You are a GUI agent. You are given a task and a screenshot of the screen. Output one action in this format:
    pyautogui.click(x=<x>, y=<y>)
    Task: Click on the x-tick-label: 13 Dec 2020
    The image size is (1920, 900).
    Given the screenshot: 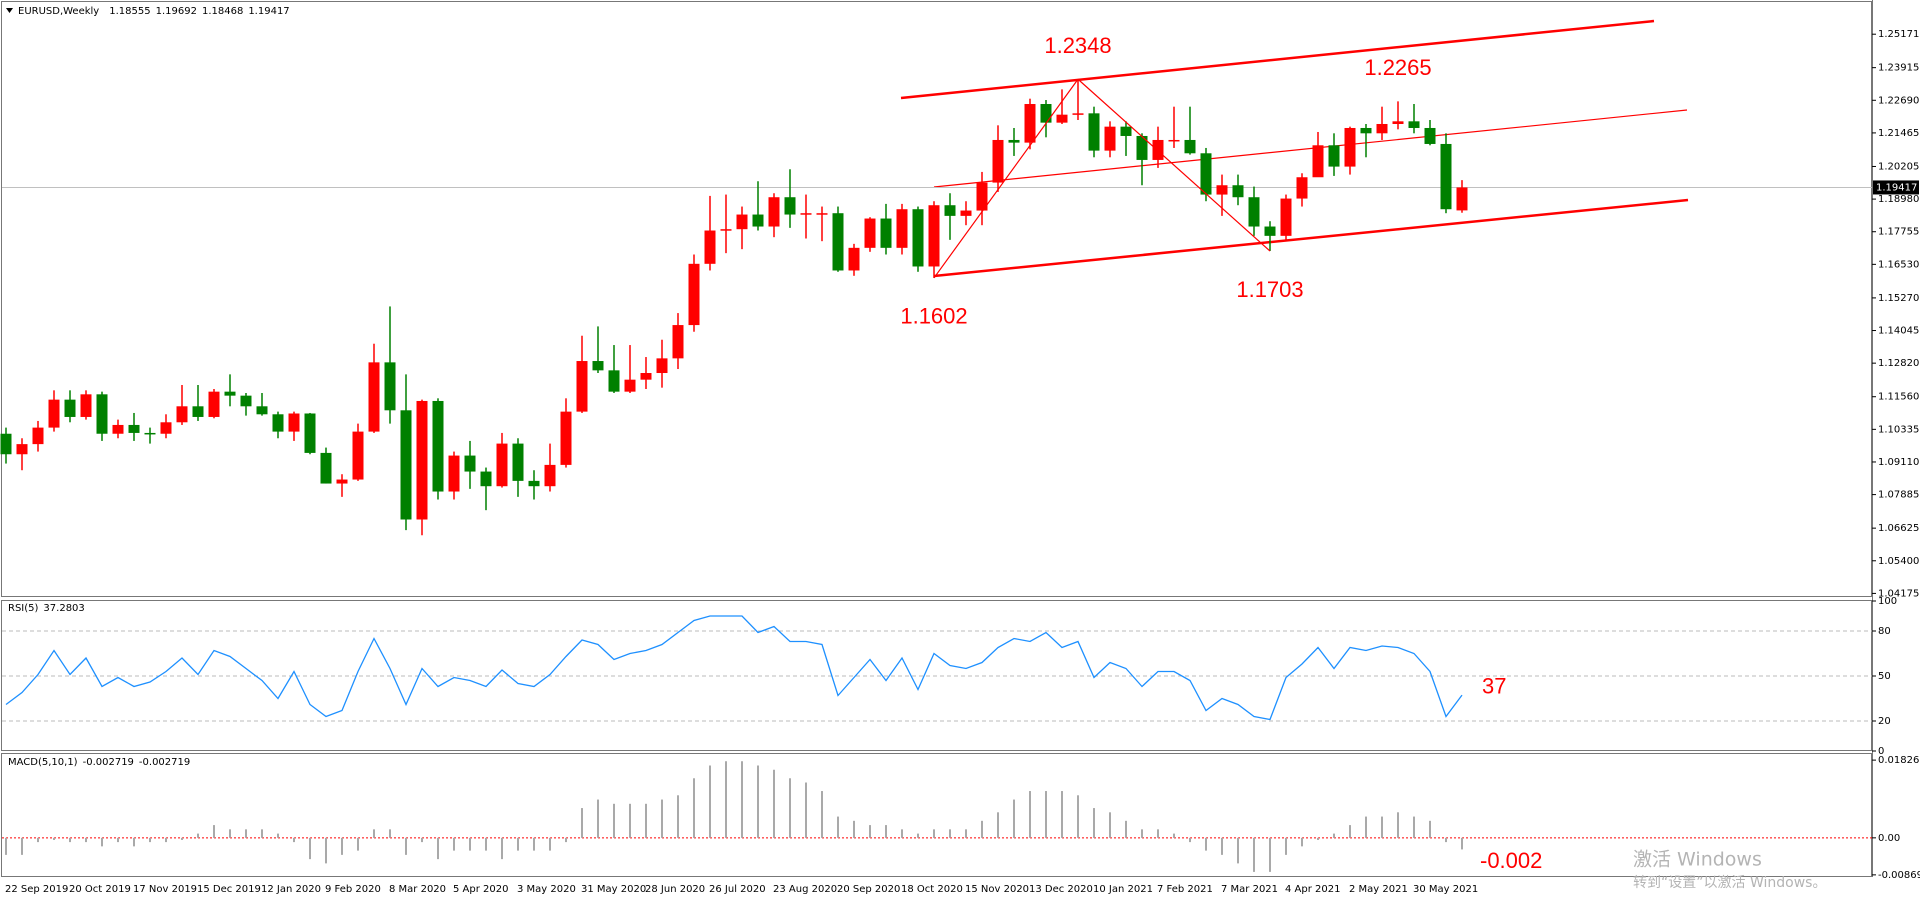 What is the action you would take?
    pyautogui.click(x=1061, y=889)
    